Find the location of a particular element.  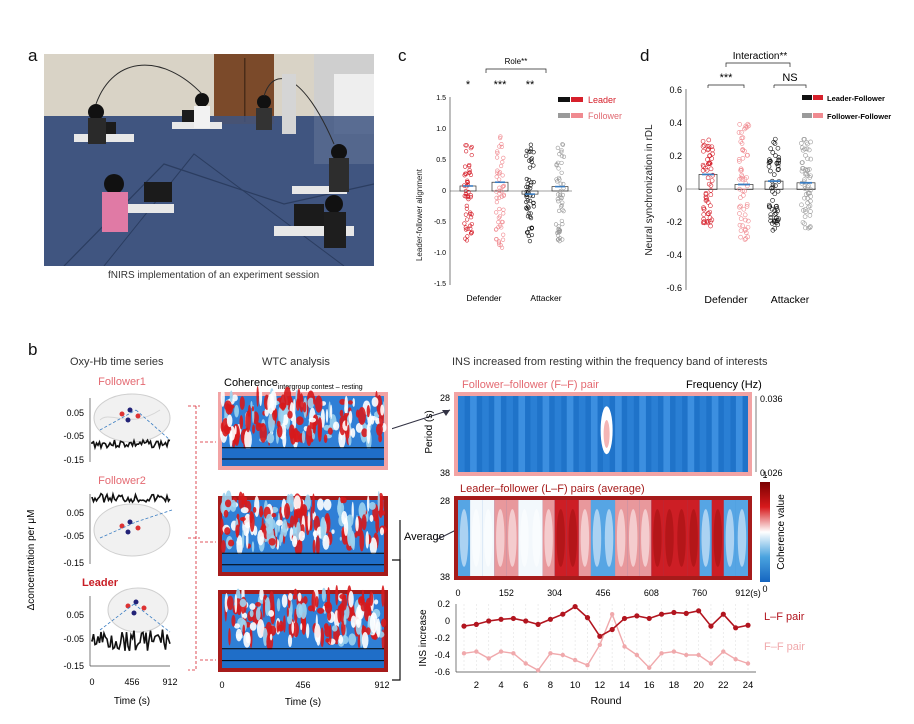

chart-c-ytick: 1.0 is located at coordinates (441, 129).